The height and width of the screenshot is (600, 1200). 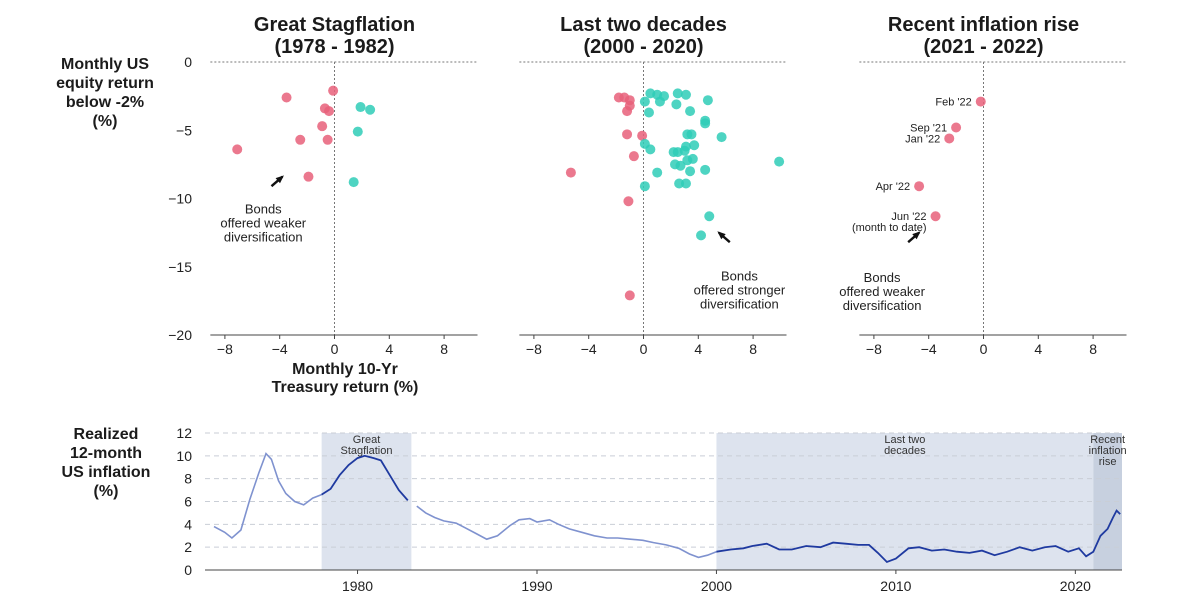 What do you see at coordinates (188, 547) in the screenshot?
I see `y-tick-label: 2` at bounding box center [188, 547].